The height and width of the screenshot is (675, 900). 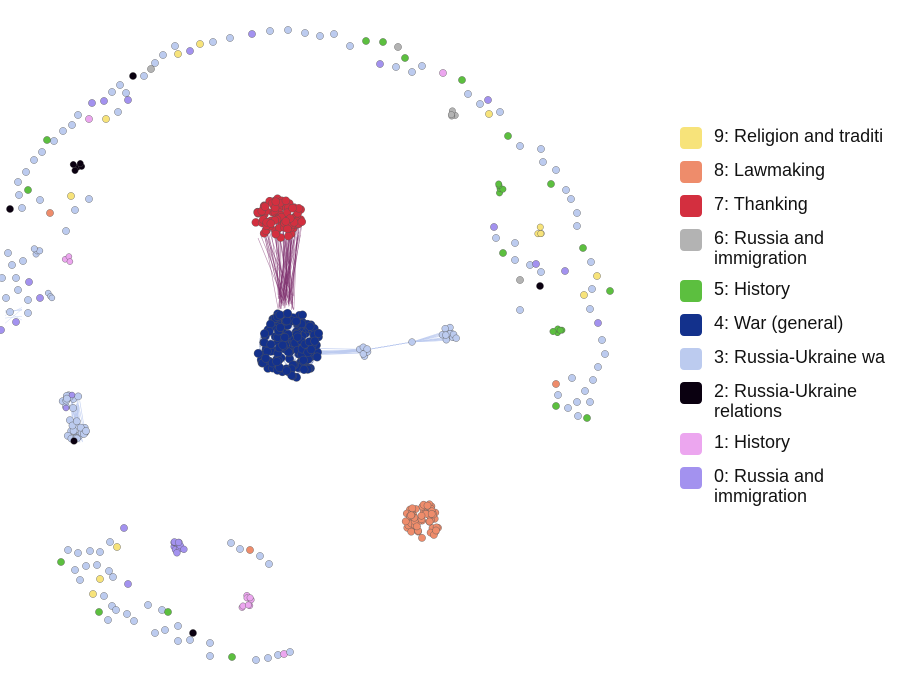 I want to click on legend-label-1: 1: History, so click(x=752, y=442).